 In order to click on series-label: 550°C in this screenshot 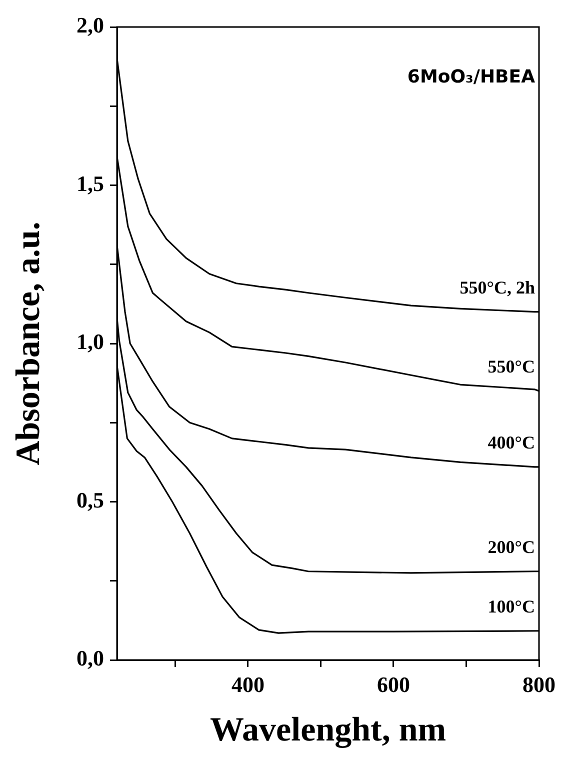, I will do `click(511, 366)`.